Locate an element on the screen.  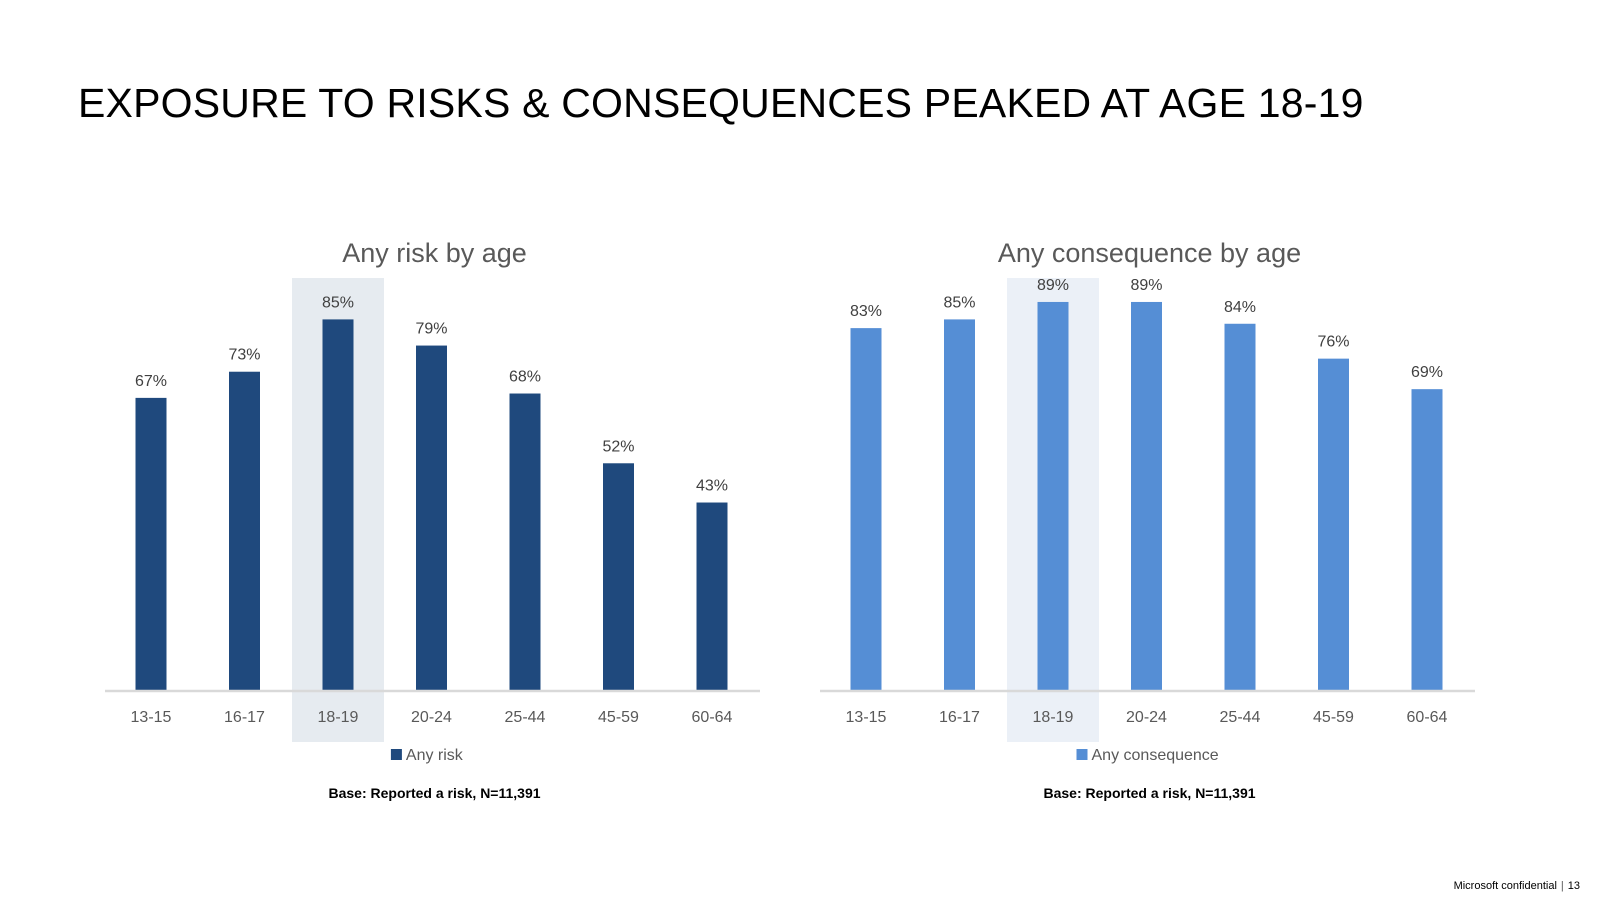
legend-label: Any risk is located at coordinates (435, 755).